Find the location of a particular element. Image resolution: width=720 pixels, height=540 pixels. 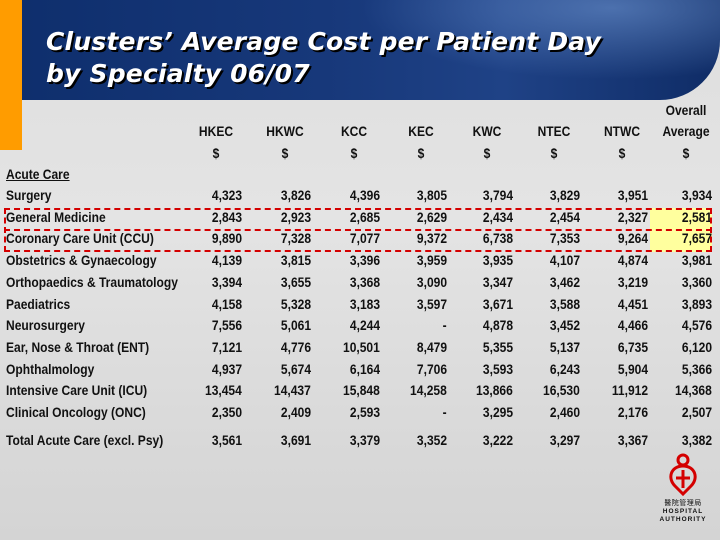

highlight-dashed-divider is located at coordinates (358, 230).